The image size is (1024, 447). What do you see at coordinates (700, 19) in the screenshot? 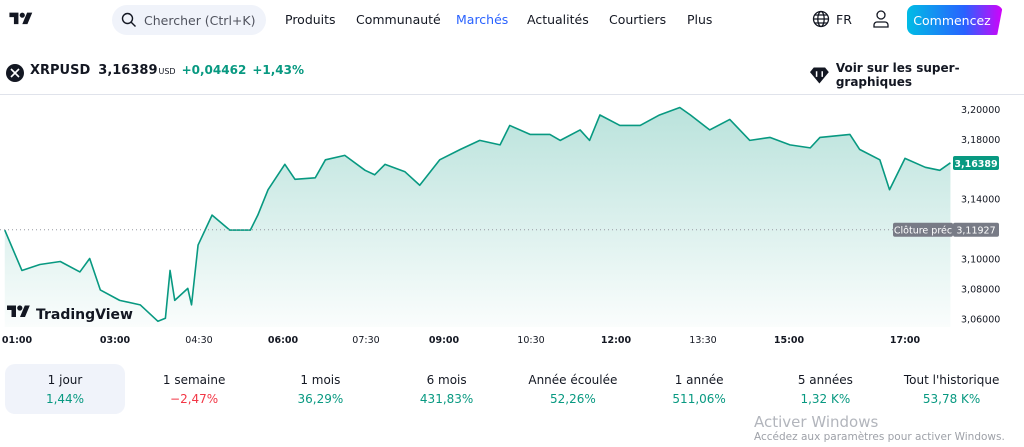
I see `nav-plus: Plus` at bounding box center [700, 19].